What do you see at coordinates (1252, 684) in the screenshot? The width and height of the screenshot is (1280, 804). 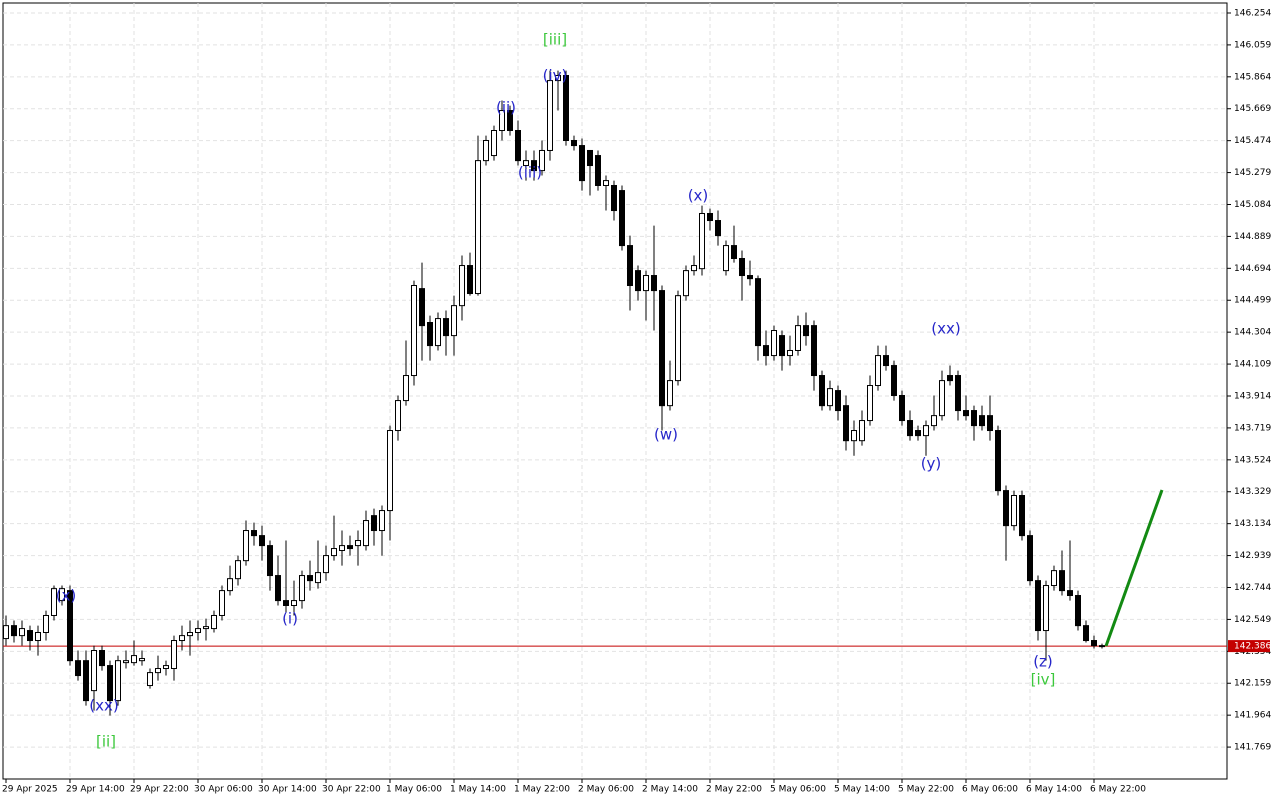 I see `y-tick-label: 142.159` at bounding box center [1252, 684].